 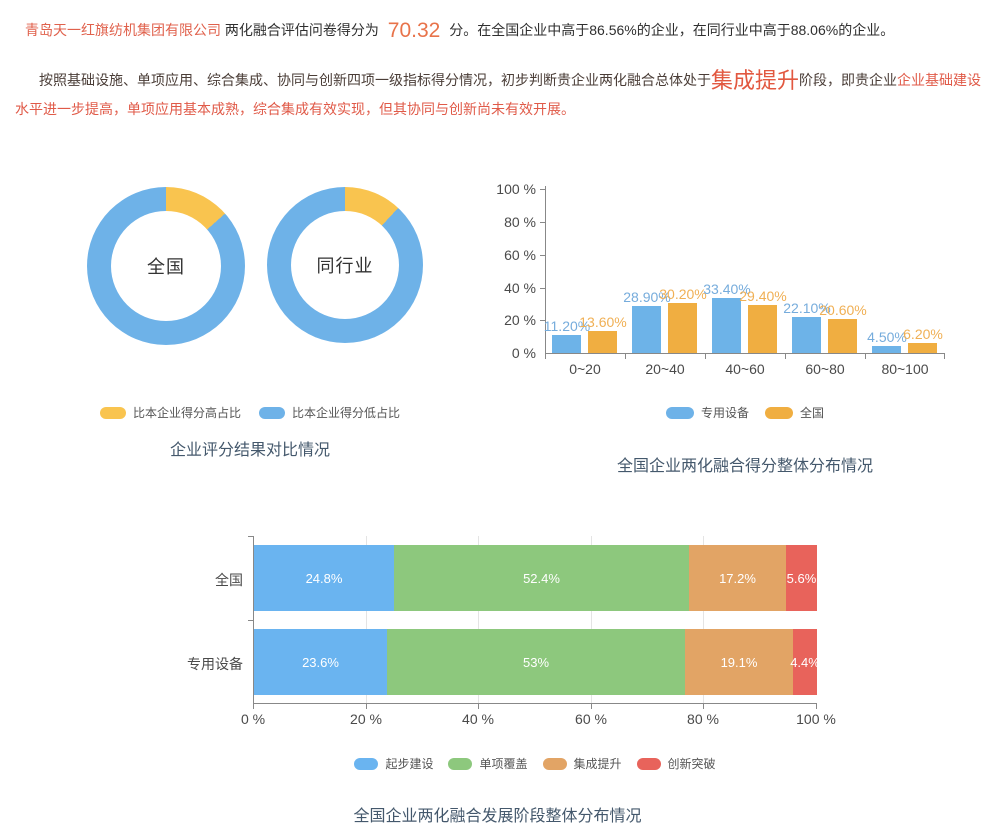 What do you see at coordinates (648, 763) in the screenshot?
I see `legend-swatch-red` at bounding box center [648, 763].